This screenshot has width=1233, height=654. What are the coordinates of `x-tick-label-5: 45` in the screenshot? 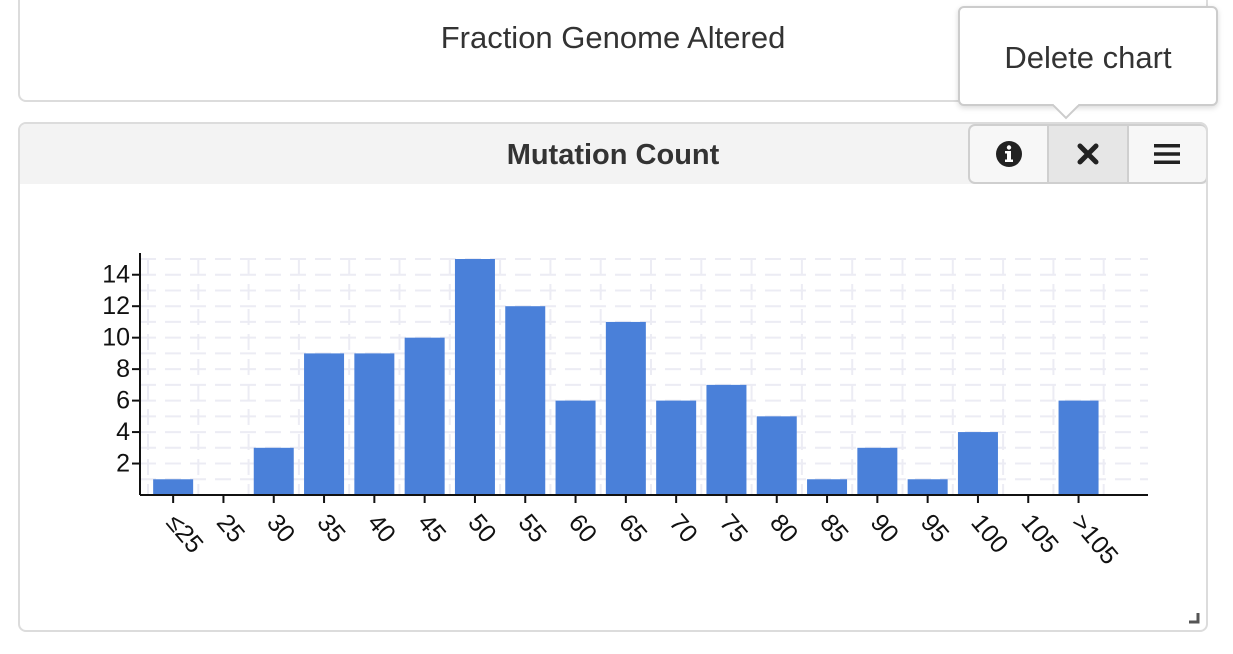 It's located at (431, 528).